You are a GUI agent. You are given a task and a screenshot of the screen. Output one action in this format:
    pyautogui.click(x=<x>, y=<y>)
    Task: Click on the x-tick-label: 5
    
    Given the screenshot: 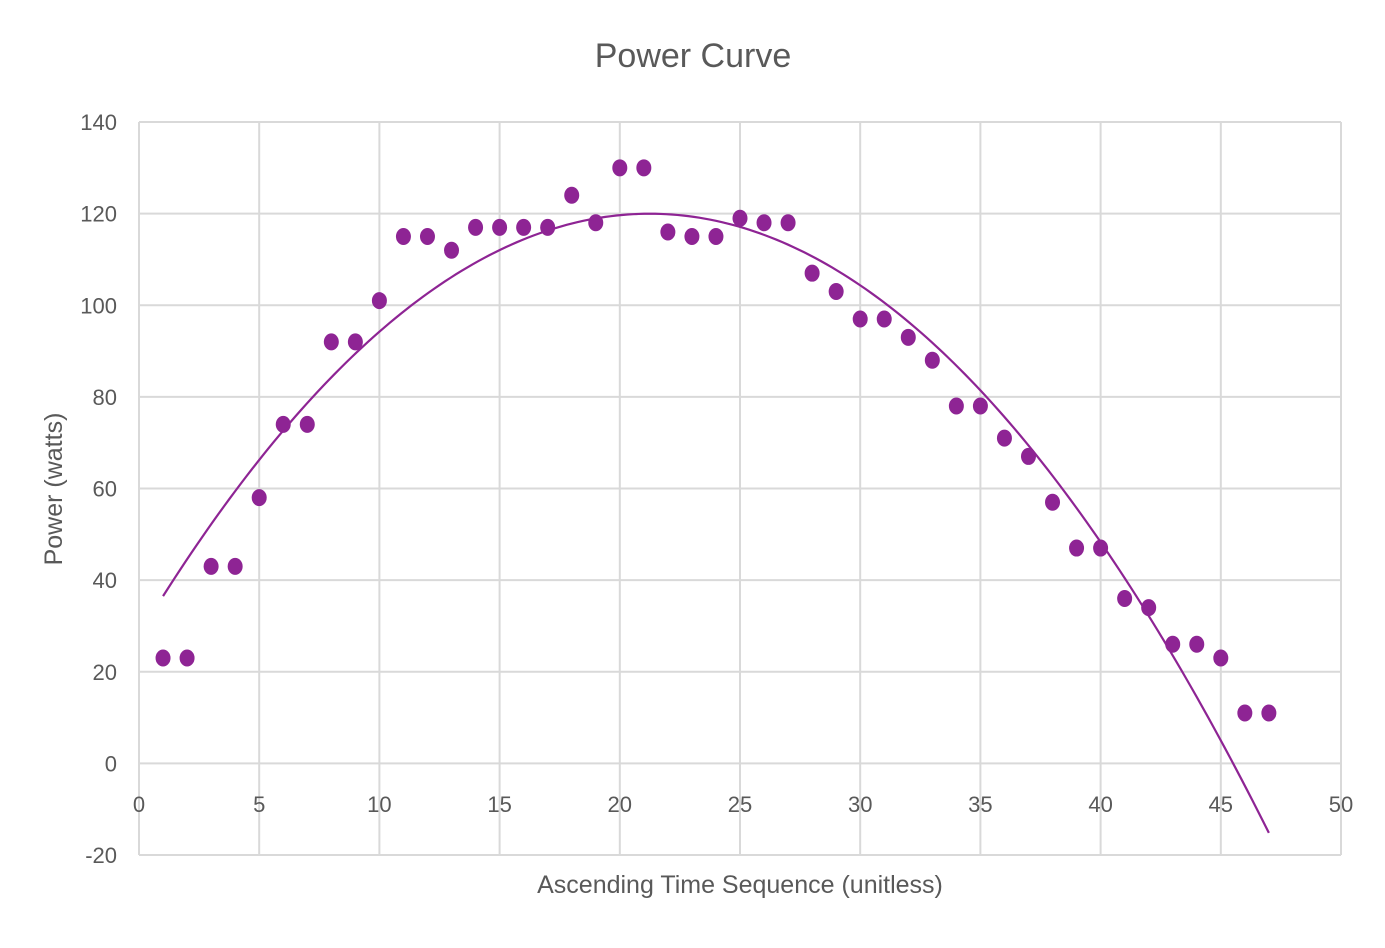 What is the action you would take?
    pyautogui.click(x=259, y=804)
    